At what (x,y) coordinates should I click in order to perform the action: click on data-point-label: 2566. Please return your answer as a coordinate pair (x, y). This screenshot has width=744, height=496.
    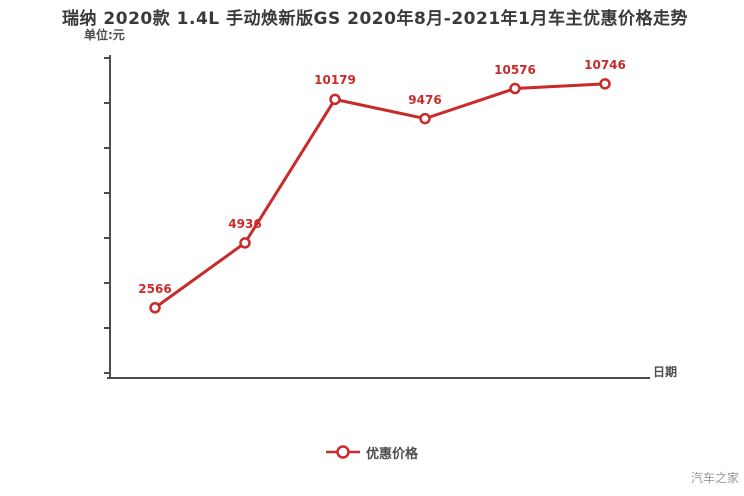
    Looking at the image, I should click on (155, 288).